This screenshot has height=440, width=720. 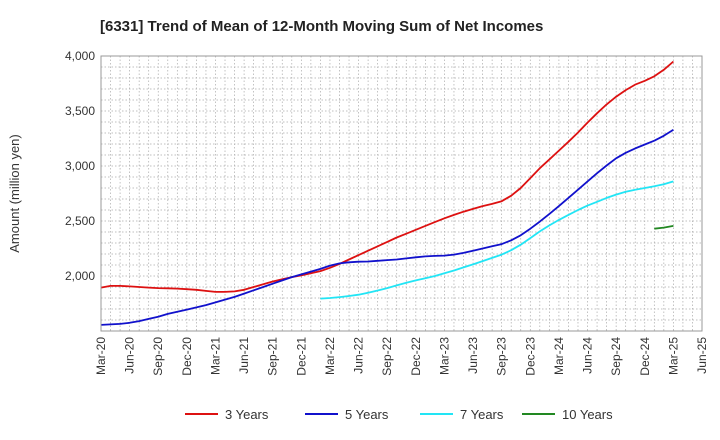 What do you see at coordinates (244, 355) in the screenshot?
I see `x-tick-label: Jun-21` at bounding box center [244, 355].